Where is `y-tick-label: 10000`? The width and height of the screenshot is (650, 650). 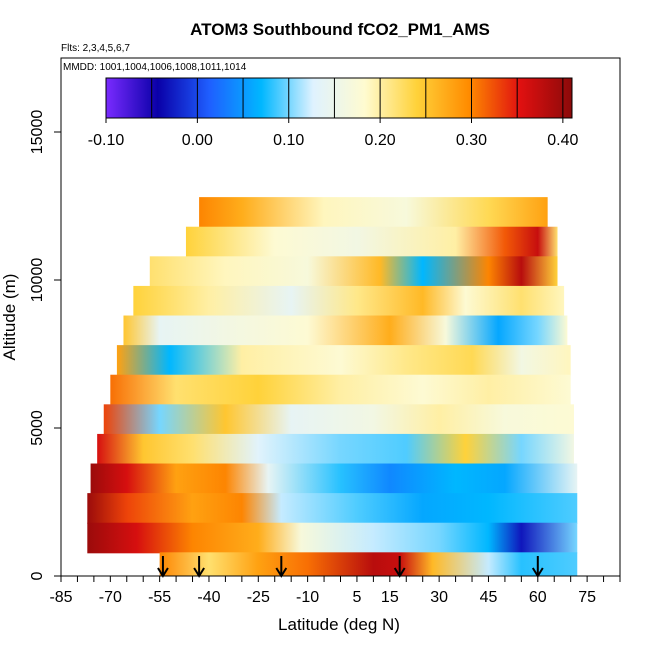 y-tick-label: 10000 is located at coordinates (37, 280).